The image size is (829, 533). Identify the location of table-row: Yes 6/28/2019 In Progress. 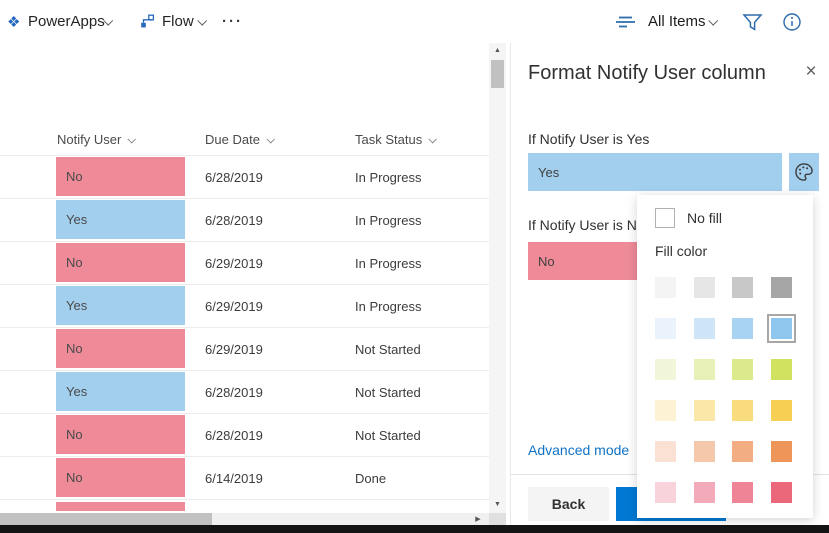
(244, 220).